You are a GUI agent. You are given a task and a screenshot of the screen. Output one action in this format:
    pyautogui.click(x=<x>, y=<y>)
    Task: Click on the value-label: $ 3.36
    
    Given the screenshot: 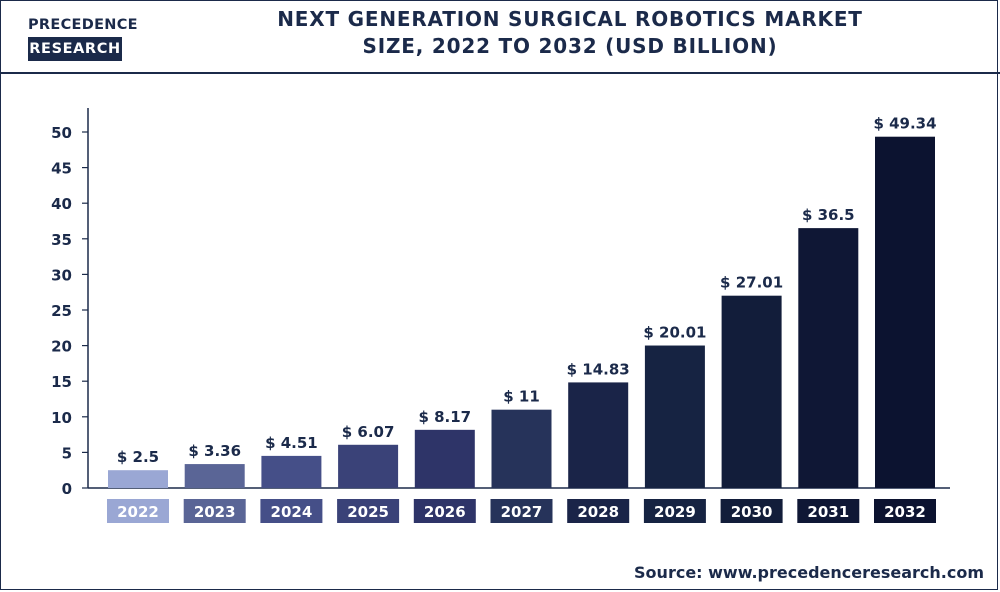 What is the action you would take?
    pyautogui.click(x=214, y=451)
    